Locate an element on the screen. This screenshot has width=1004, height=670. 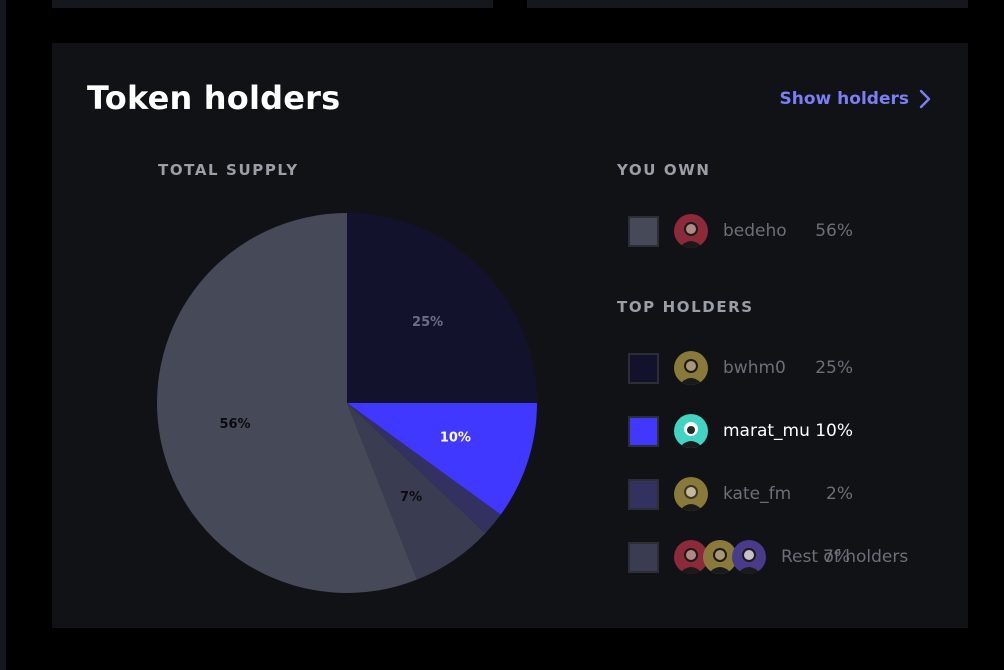
pie-slice-kate_fm is located at coordinates (424, 468).